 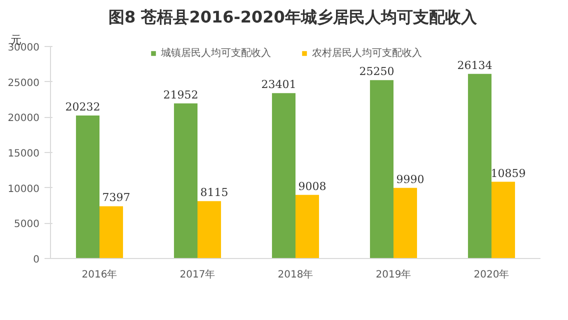 I want to click on legend-label: 城镇居民人均可支配收入, so click(x=216, y=53).